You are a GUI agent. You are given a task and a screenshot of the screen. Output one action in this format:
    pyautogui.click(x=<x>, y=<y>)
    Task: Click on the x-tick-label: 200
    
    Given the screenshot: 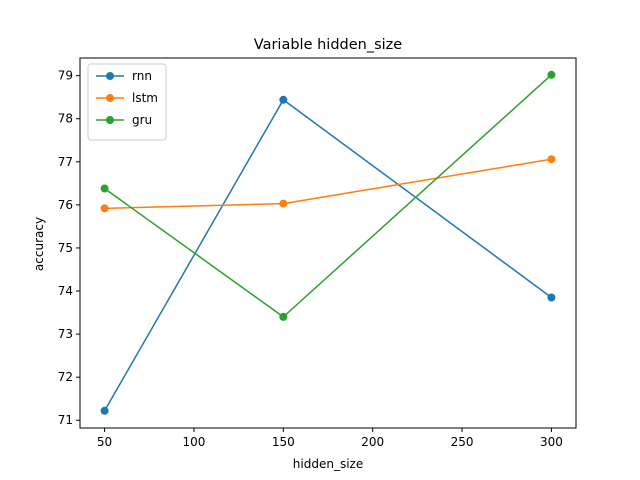 What is the action you would take?
    pyautogui.click(x=372, y=442)
    